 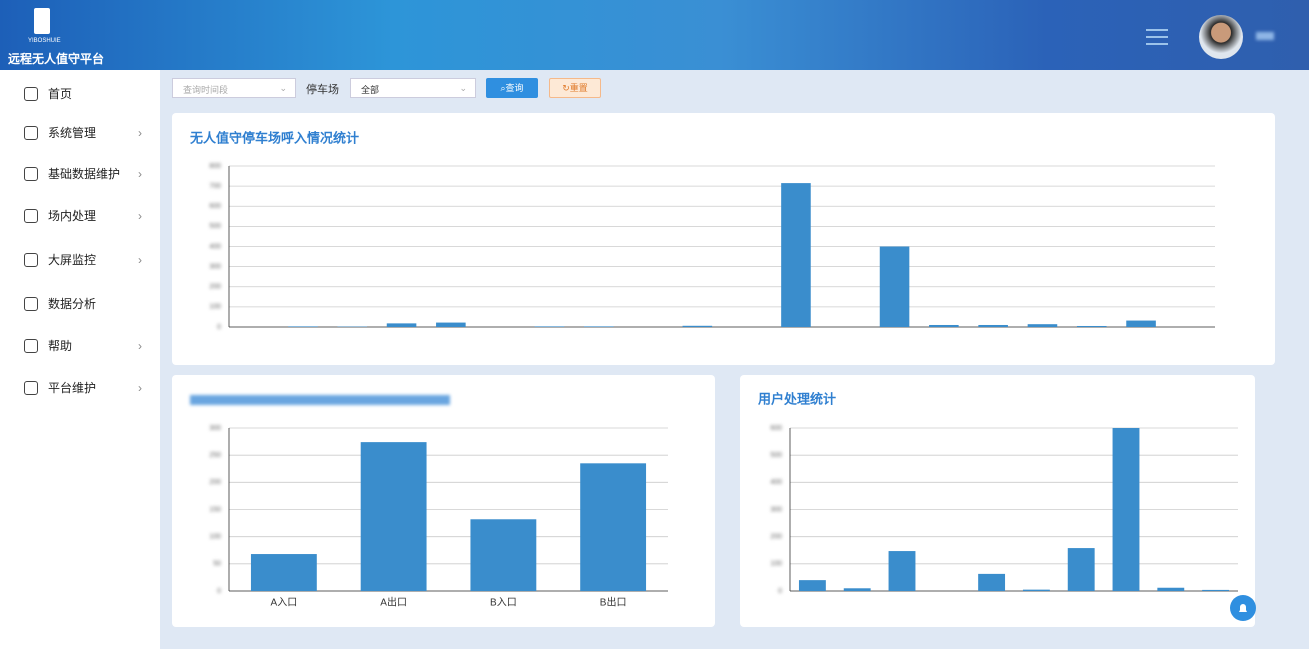 I want to click on lot-select: 全部 ⌄, so click(x=413, y=88).